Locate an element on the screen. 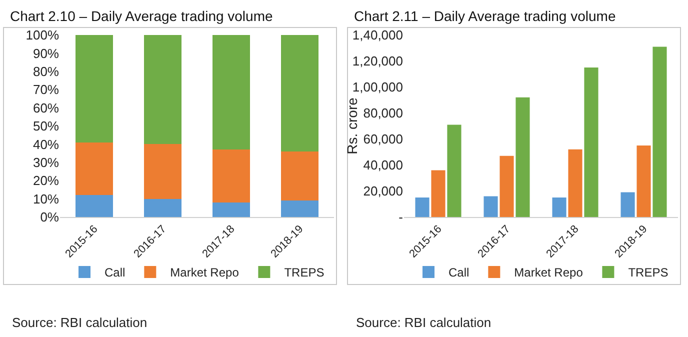  y-tick-label: 80% is located at coordinates (46, 71).